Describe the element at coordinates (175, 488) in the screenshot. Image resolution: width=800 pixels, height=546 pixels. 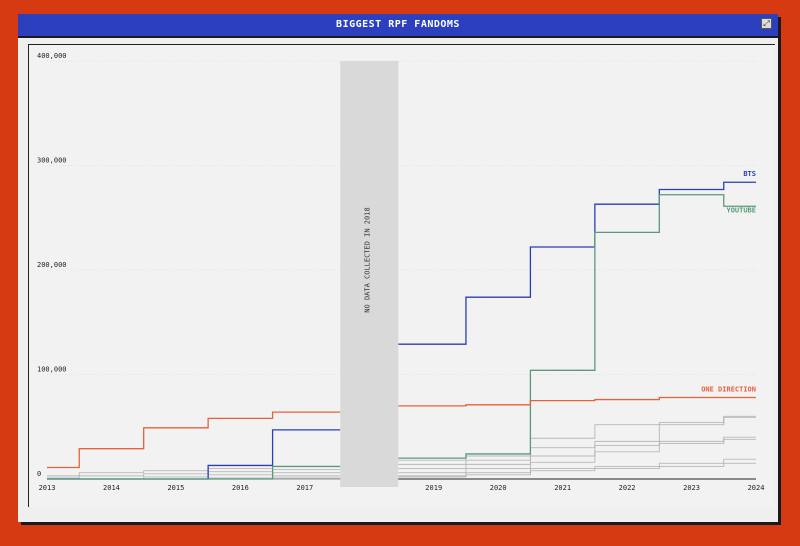
I see `x-tick-label: 2015` at that location.